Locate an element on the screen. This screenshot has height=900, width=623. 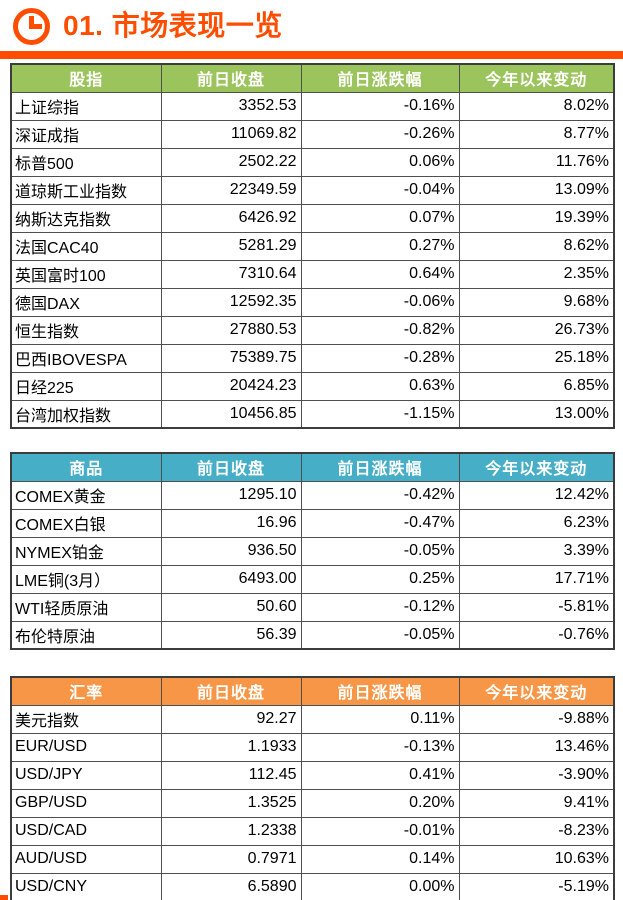
title-underline is located at coordinates (311, 55).